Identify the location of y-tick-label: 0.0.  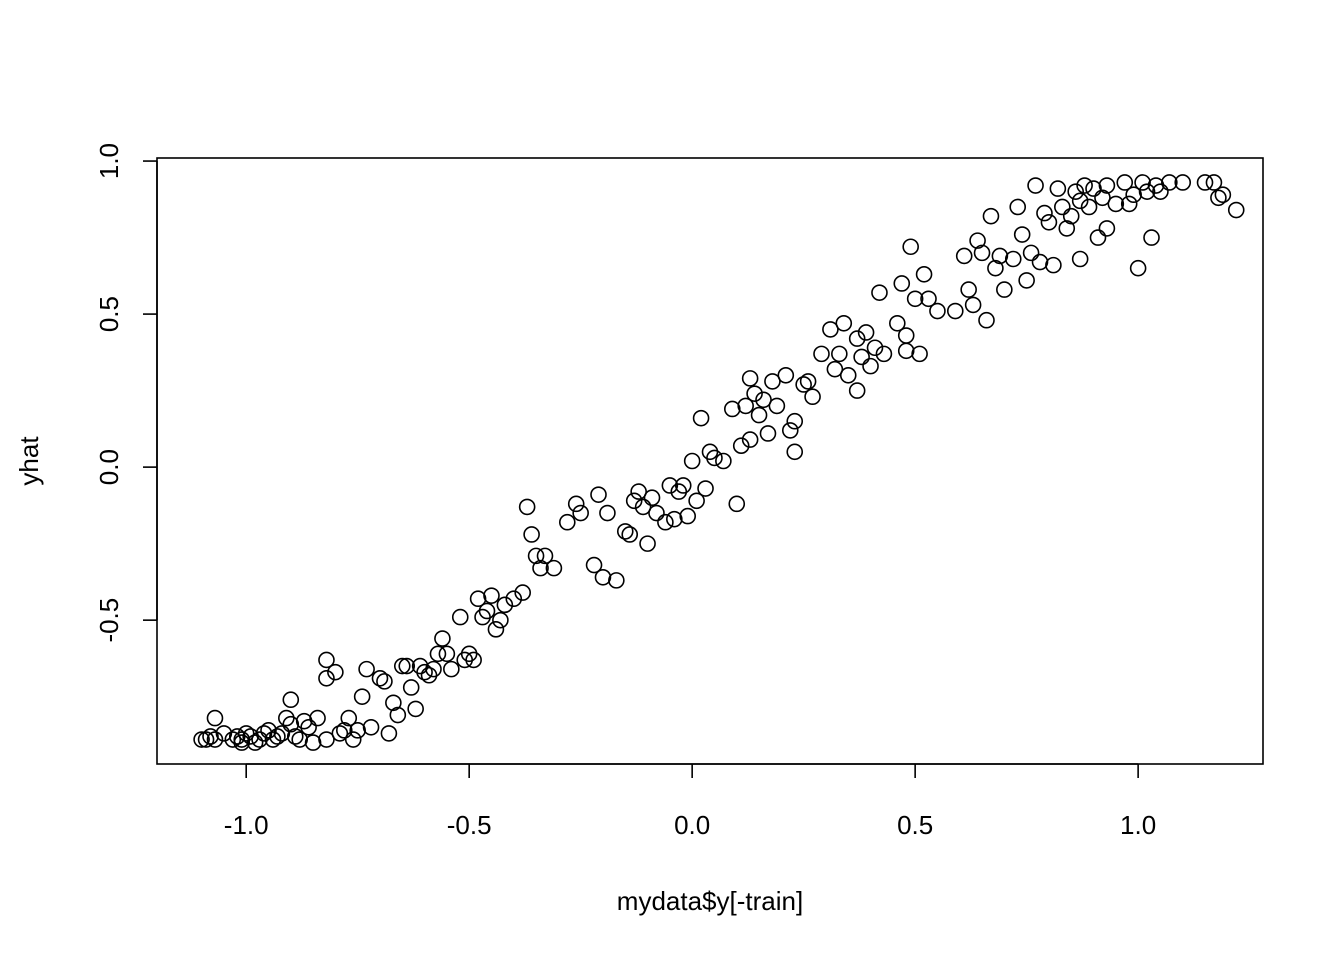
(109, 467).